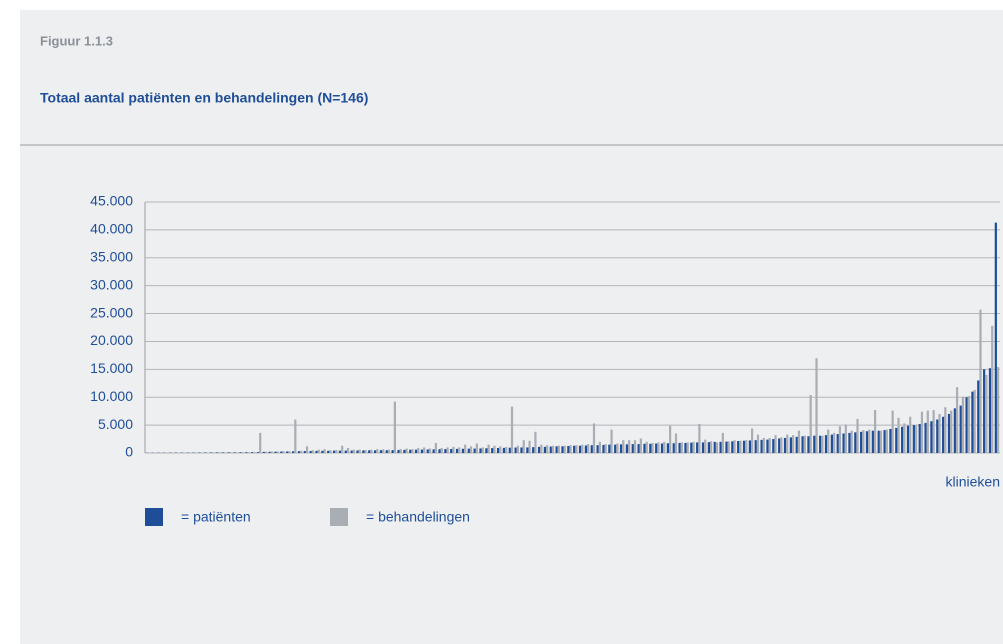 This screenshot has height=644, width=1003. Describe the element at coordinates (111, 340) in the screenshot. I see `y-tick-label: 20.000` at that location.